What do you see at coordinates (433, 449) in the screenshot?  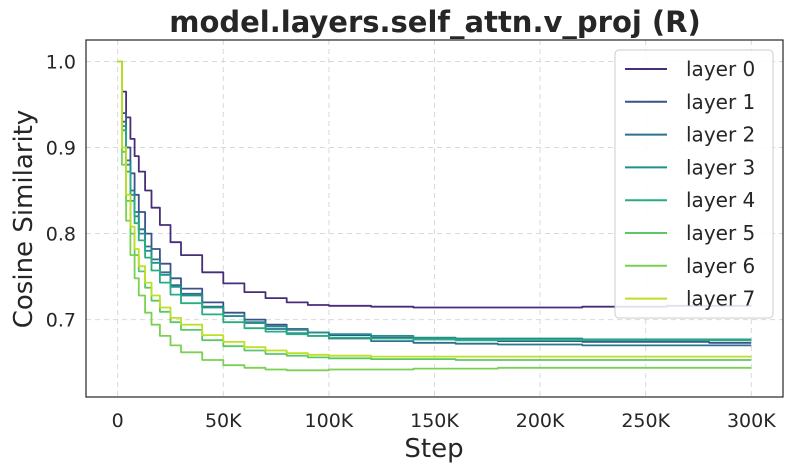 I see `x-axis-label: Step` at bounding box center [433, 449].